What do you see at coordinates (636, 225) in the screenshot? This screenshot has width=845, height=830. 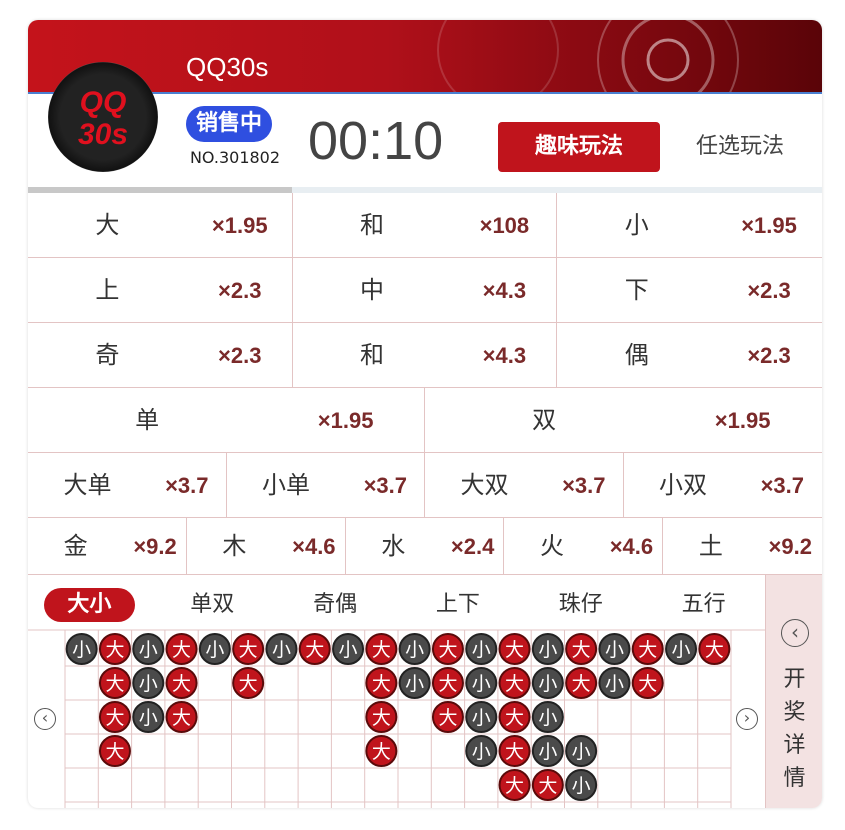 I see `bet-label: 小` at bounding box center [636, 225].